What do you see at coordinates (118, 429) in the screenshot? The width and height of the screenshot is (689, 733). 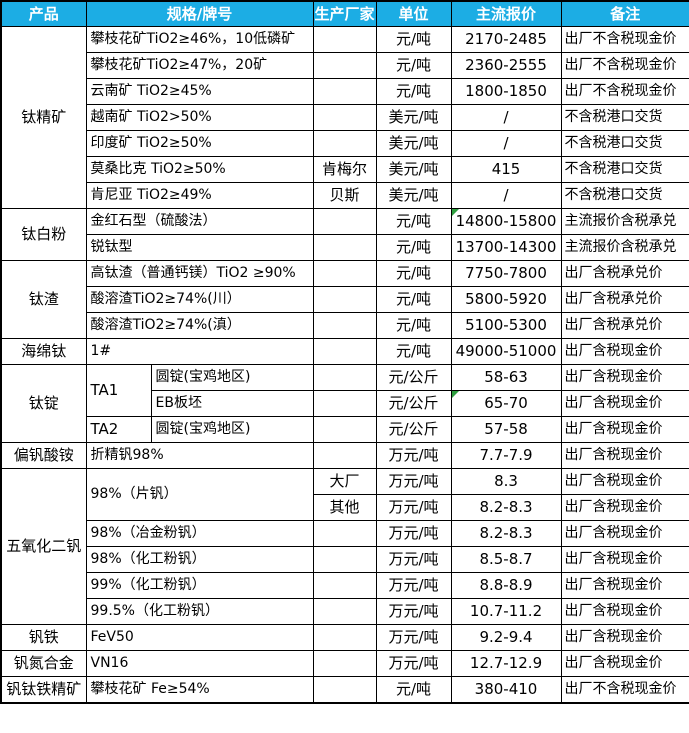 I see `grade-cell: TA2` at bounding box center [118, 429].